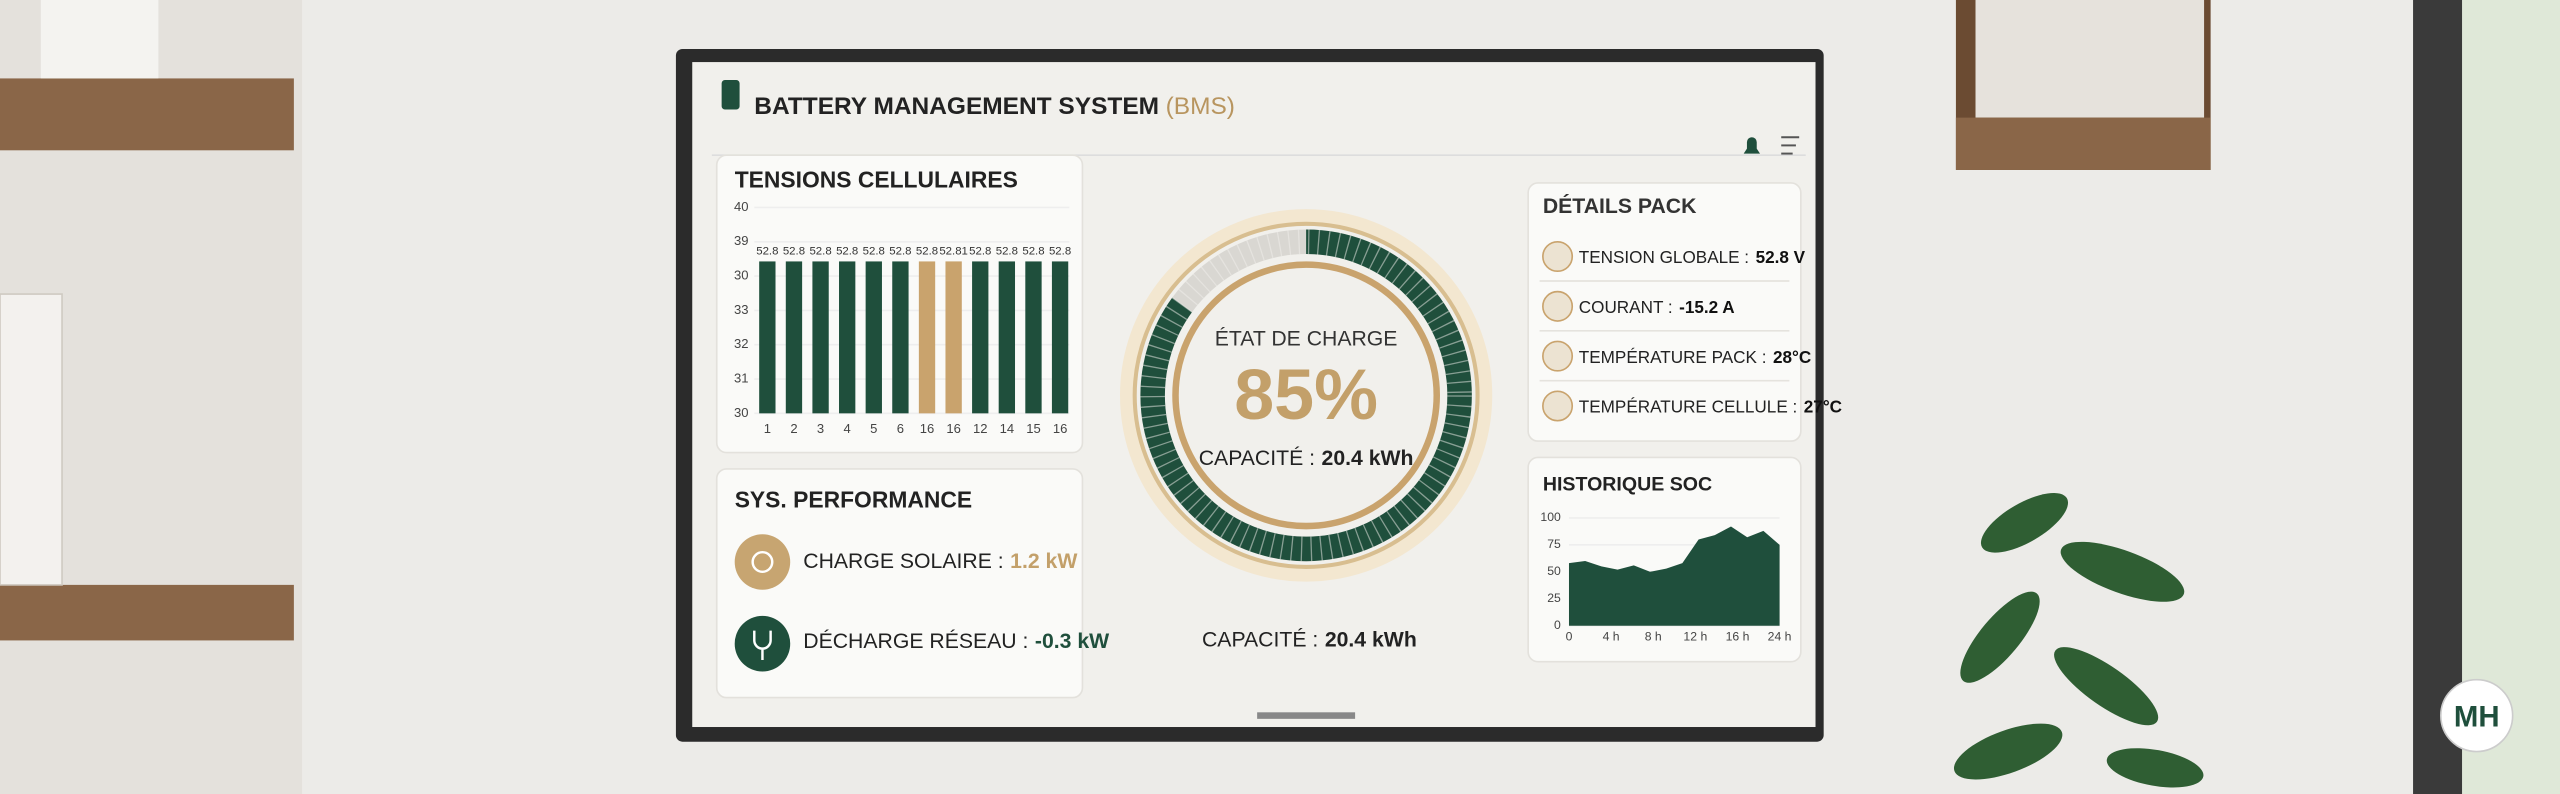  I want to click on bell-button, so click(1751, 145).